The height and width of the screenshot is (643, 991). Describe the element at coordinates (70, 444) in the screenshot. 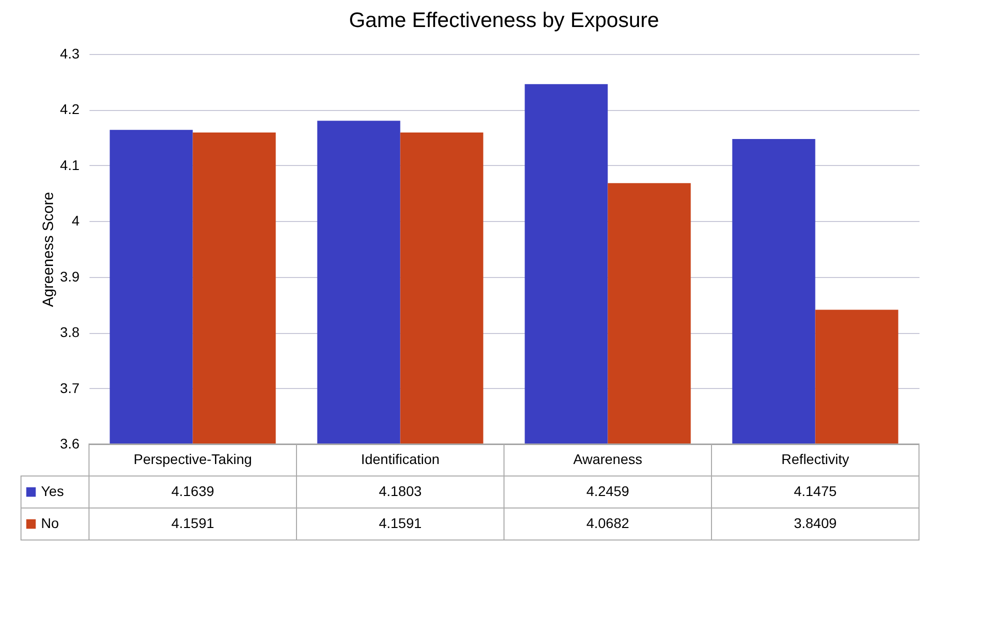

I see `y-tick-label: 3.6` at that location.